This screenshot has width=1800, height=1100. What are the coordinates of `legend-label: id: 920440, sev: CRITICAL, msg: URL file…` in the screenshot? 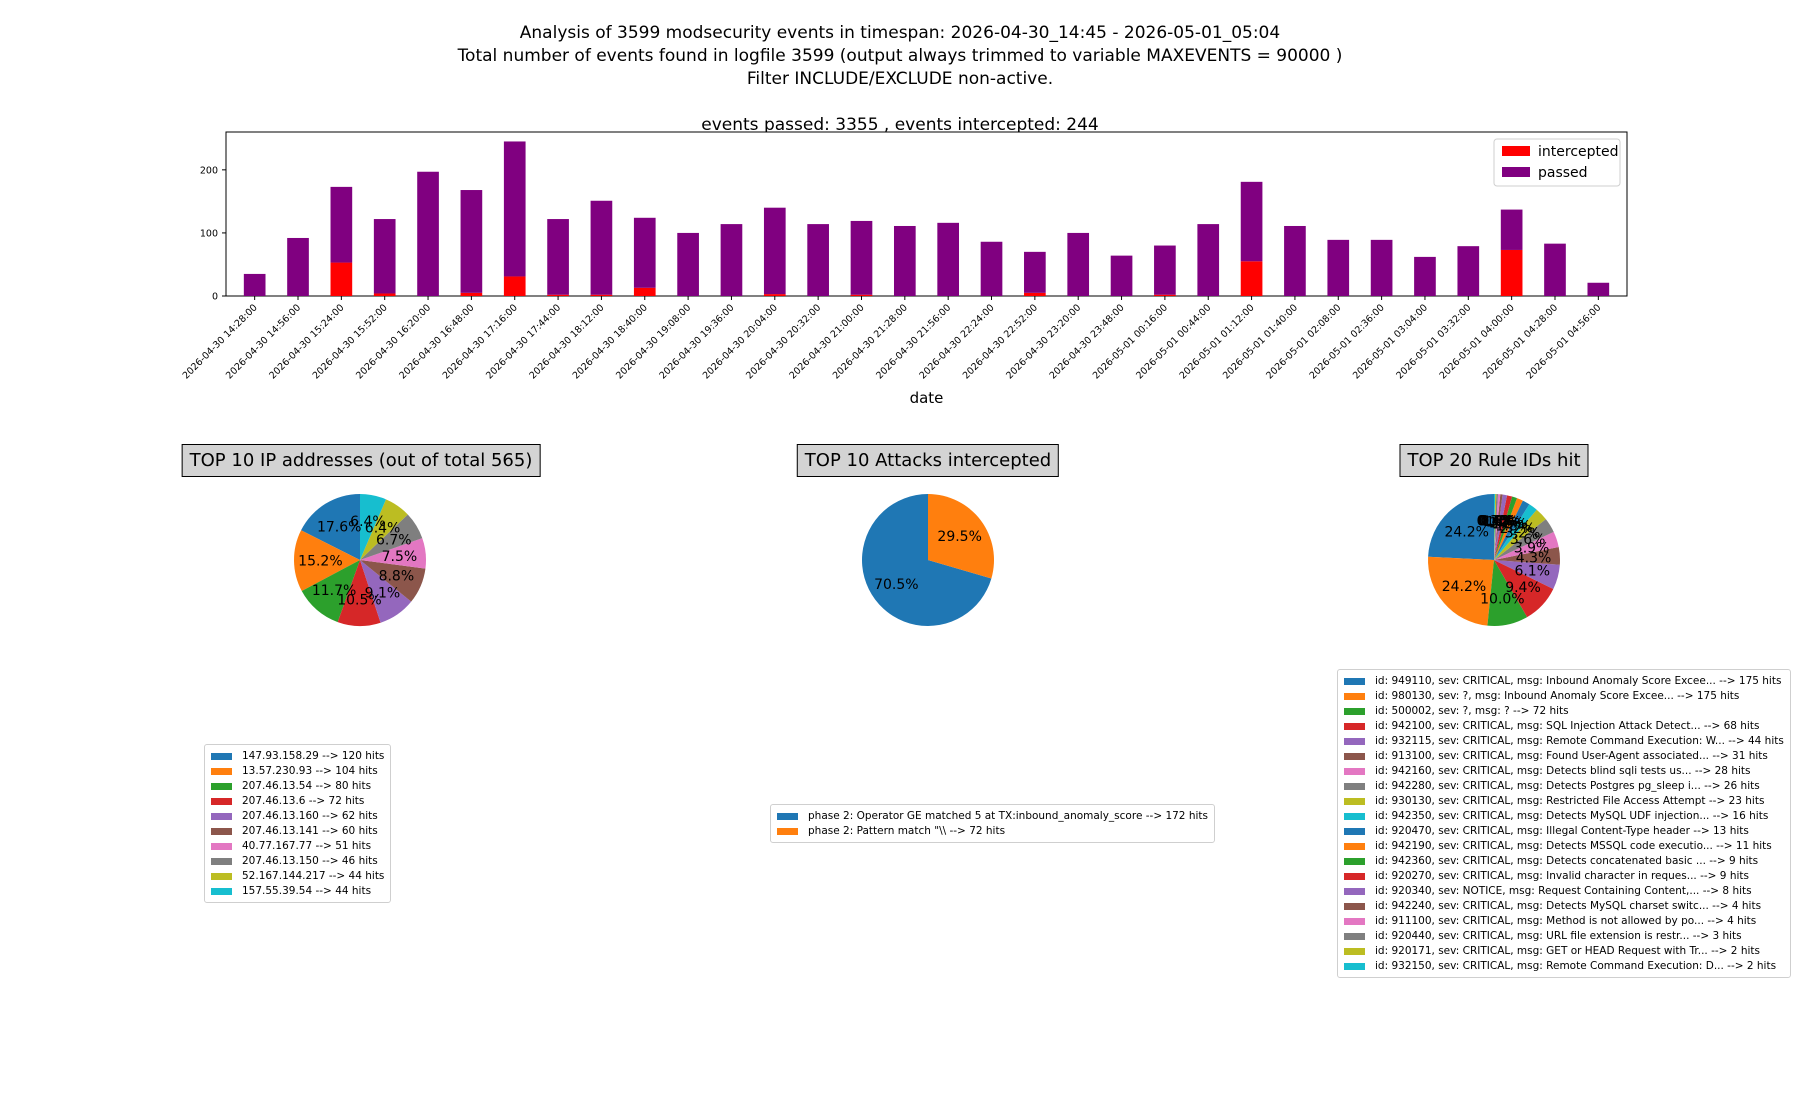 It's located at (1558, 936).